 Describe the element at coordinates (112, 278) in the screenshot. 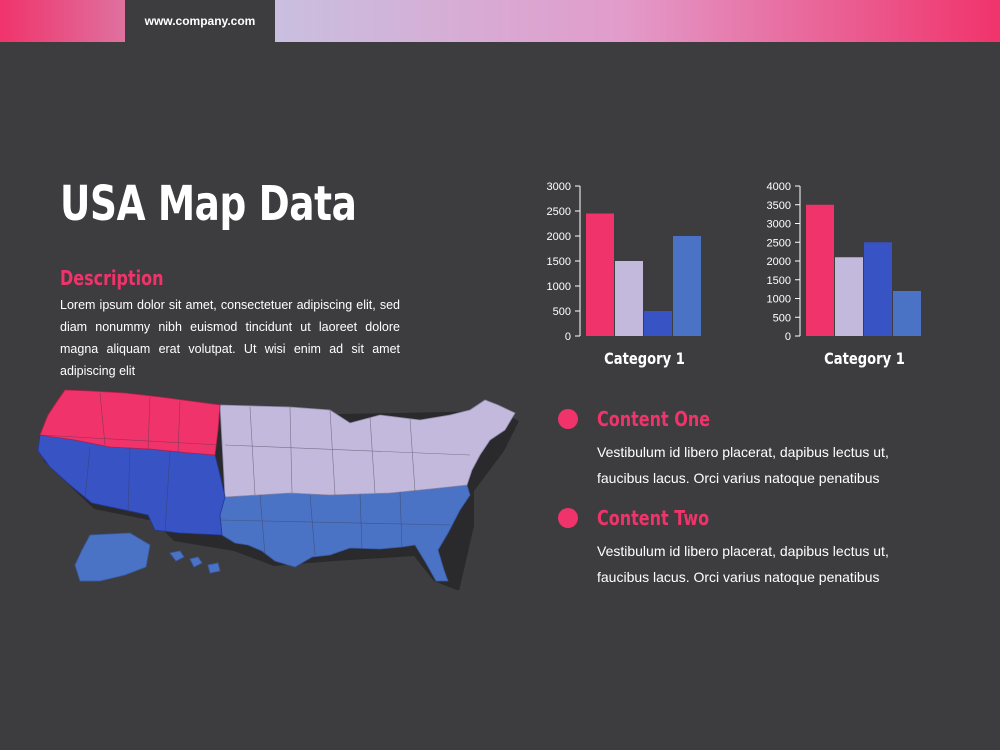

I see `description-label: Description` at that location.